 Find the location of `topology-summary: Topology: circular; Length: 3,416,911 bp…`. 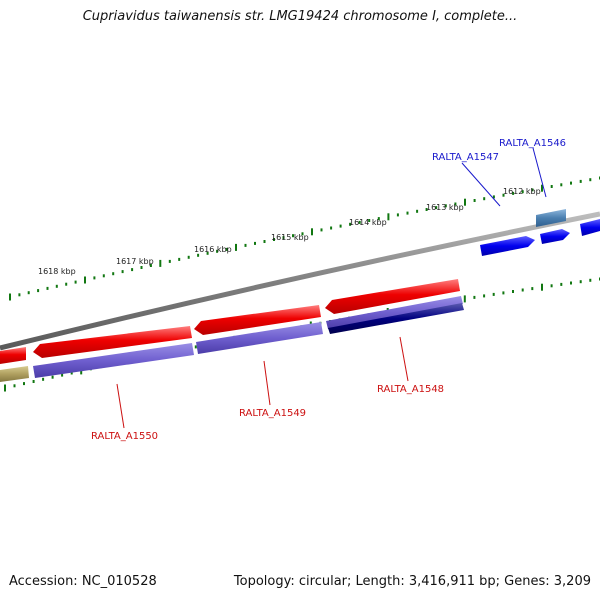

topology-summary: Topology: circular; Length: 3,416,911 bp… is located at coordinates (412, 581).